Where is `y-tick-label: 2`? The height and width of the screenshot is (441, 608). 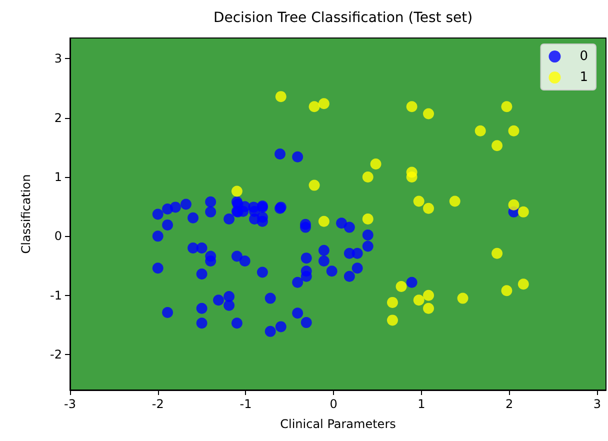 y-tick-label: 2 is located at coordinates (58, 117).